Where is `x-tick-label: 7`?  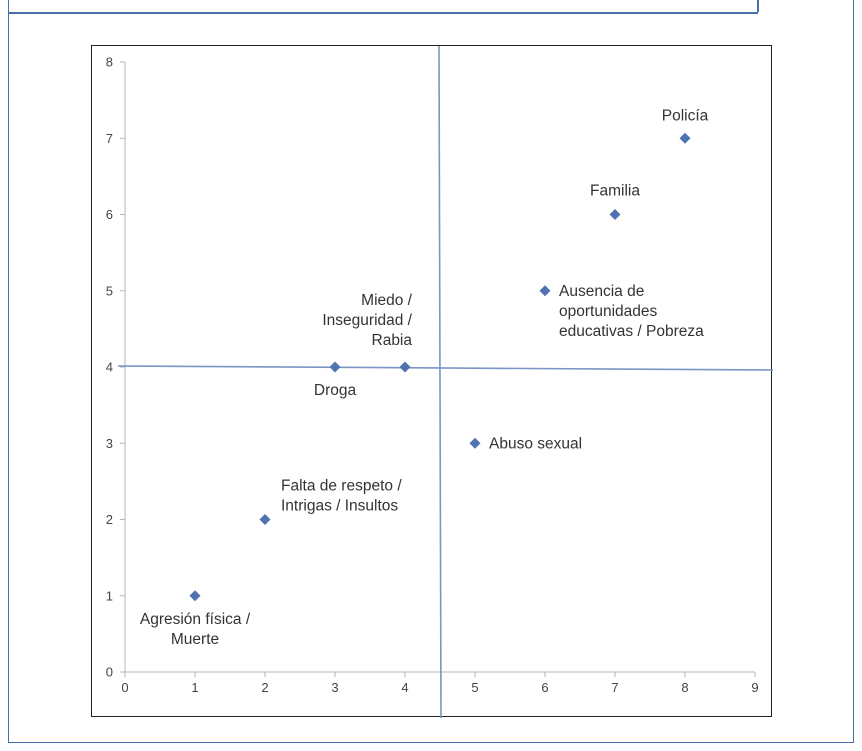 x-tick-label: 7 is located at coordinates (614, 687).